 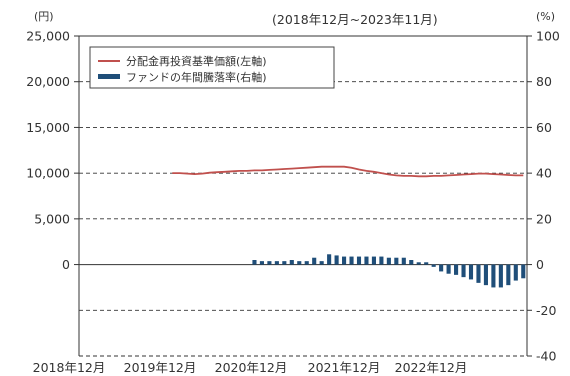 What do you see at coordinates (52, 218) in the screenshot?
I see `left-tick-label: 5,000` at bounding box center [52, 218].